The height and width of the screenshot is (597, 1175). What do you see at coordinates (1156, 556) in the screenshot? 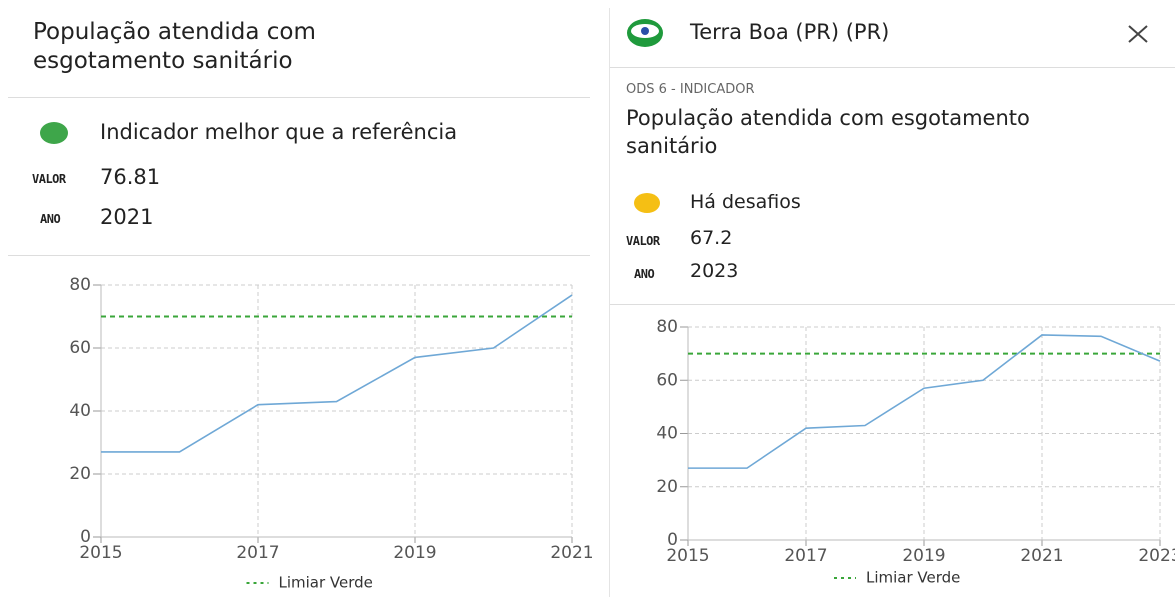
I see `x-tick-label: 2023` at bounding box center [1156, 556].